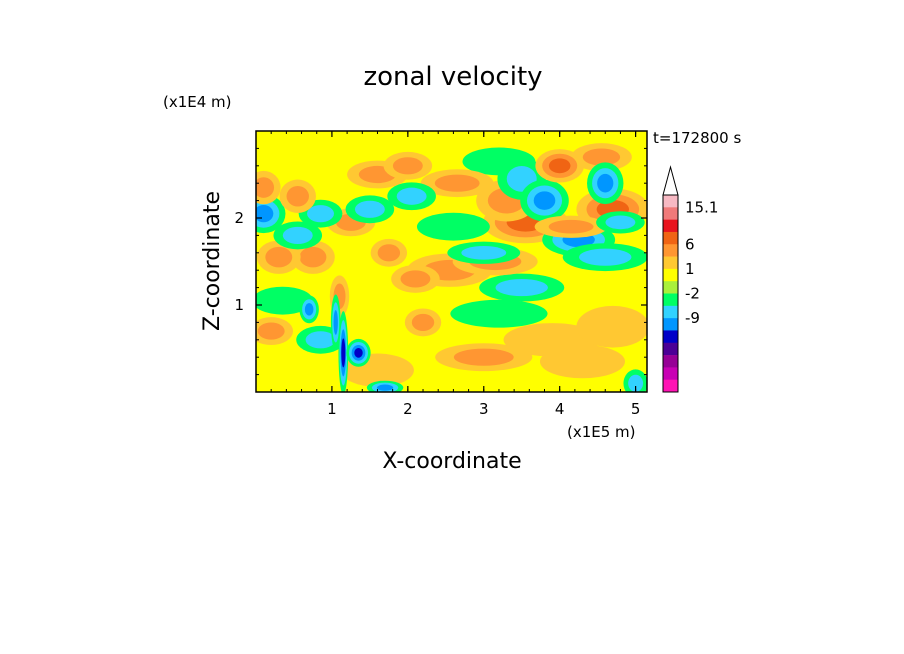 The height and width of the screenshot is (654, 904). I want to click on x-tick-label: 5, so click(636, 409).